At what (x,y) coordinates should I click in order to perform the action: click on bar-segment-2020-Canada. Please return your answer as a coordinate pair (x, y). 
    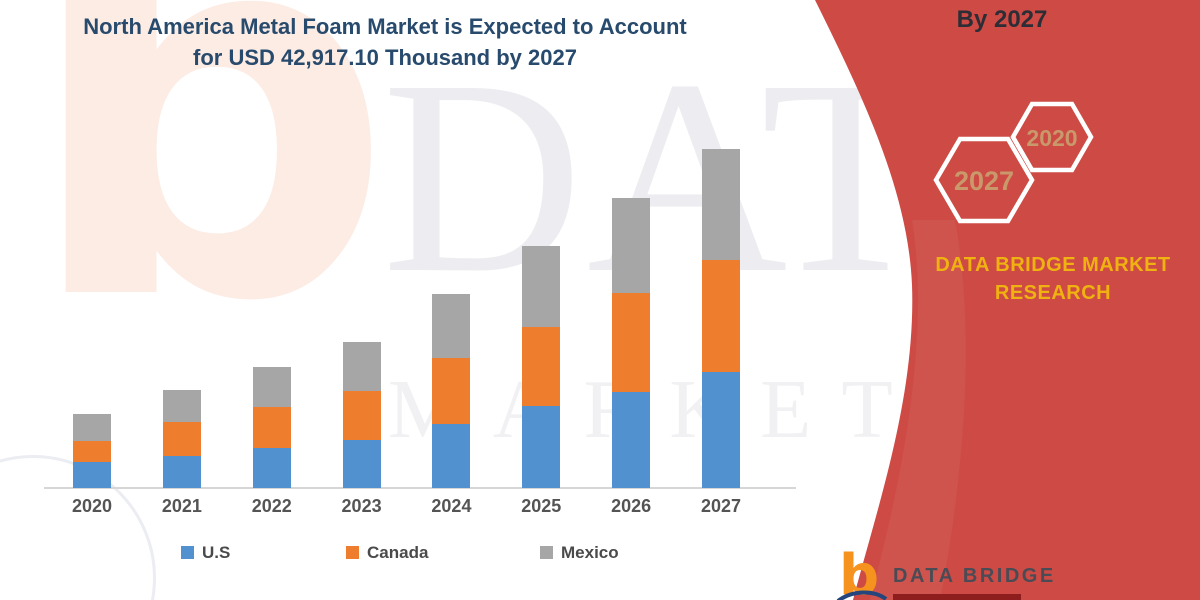
    Looking at the image, I should click on (92, 451).